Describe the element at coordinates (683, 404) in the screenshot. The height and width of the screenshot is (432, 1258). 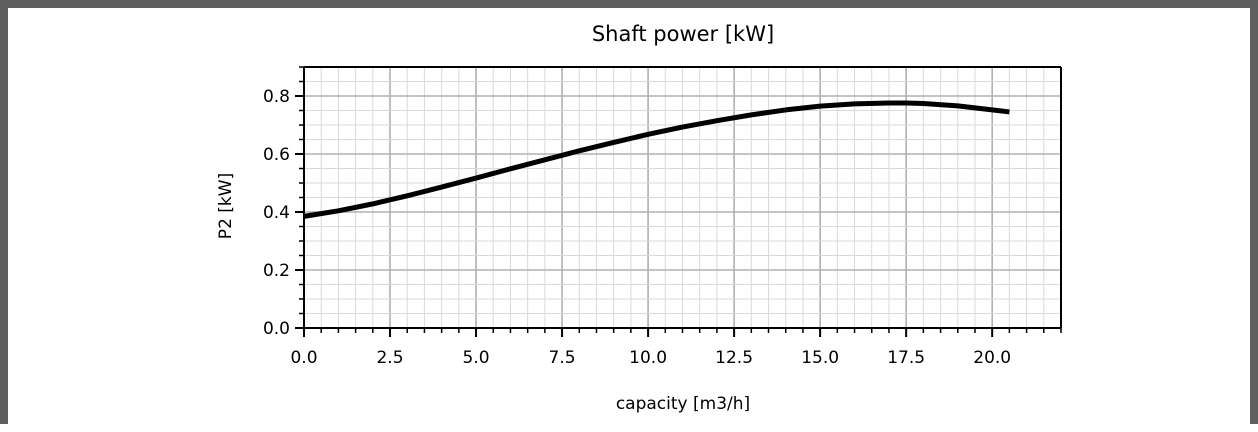
I see `x-axis-label: capacity [m3/h]` at that location.